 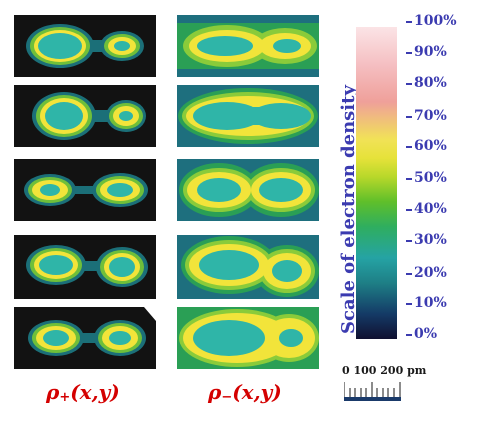 I want to click on colorbar-tick-label-90: 90%, so click(x=430, y=52).